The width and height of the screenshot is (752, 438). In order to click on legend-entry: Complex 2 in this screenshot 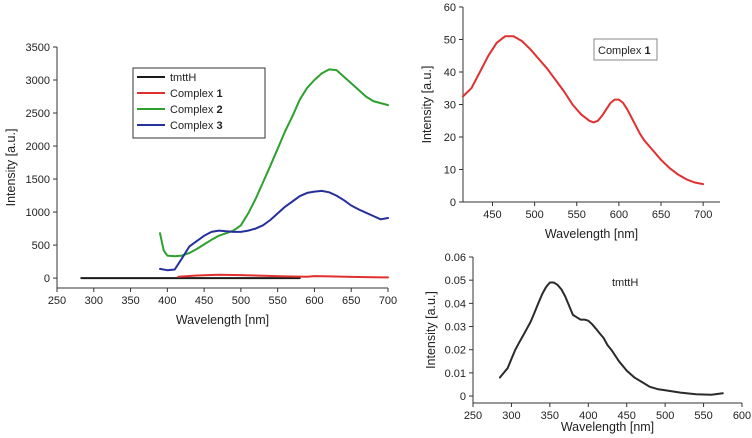, I will do `click(196, 110)`.